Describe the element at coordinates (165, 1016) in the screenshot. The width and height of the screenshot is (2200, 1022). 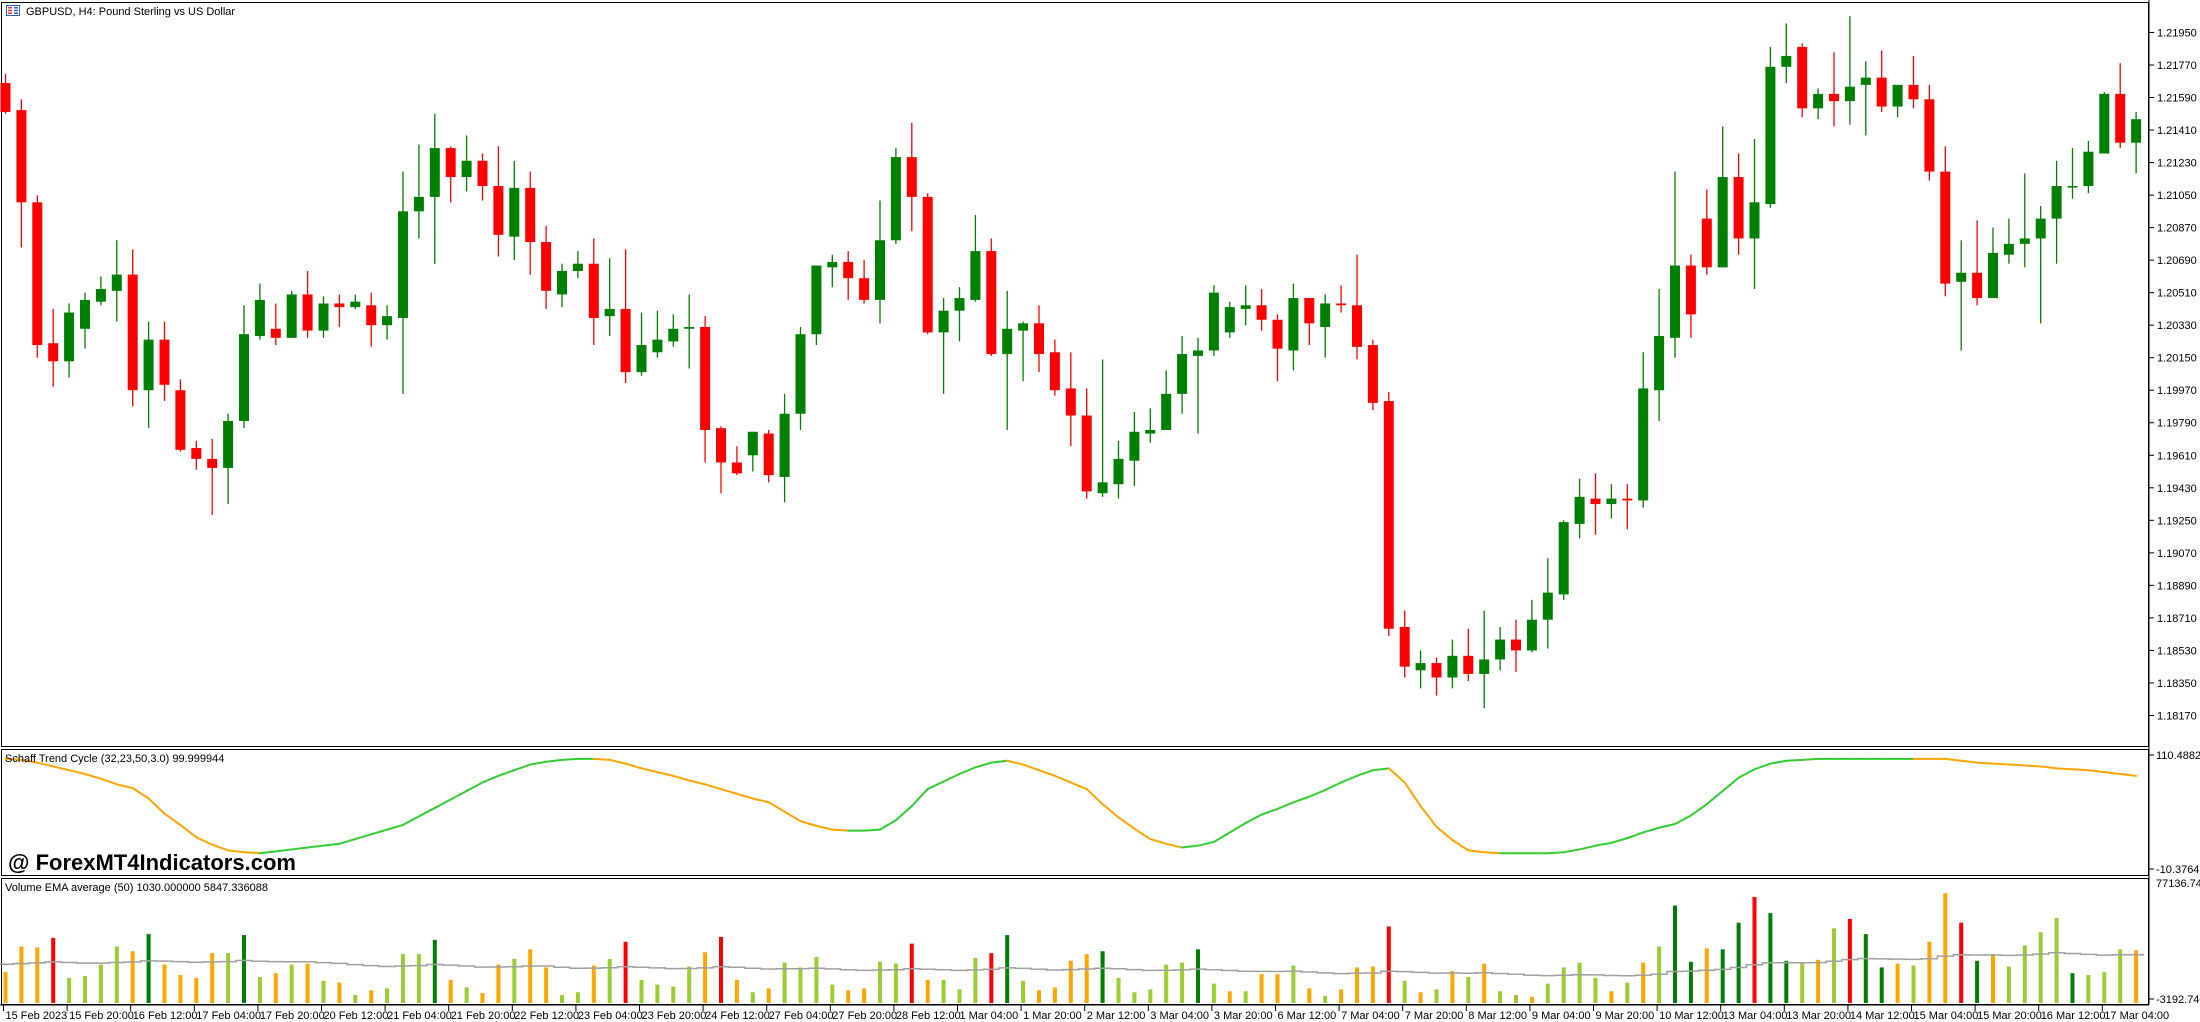
I see `time-label: 16 Feb 12:00` at that location.